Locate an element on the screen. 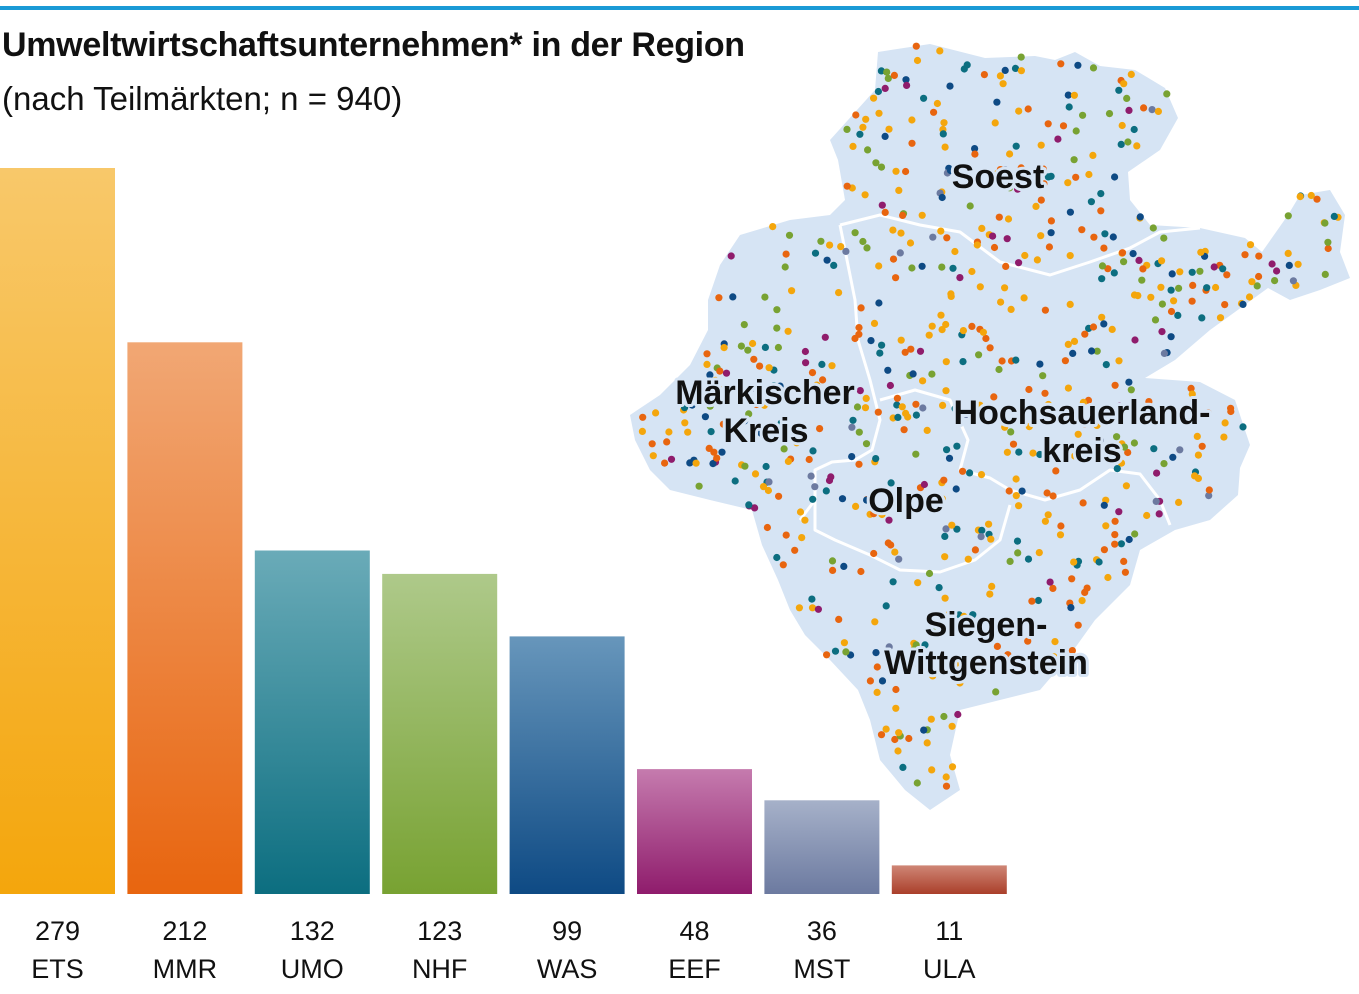 Image resolution: width=1359 pixels, height=994 pixels. bar-umo is located at coordinates (312, 722).